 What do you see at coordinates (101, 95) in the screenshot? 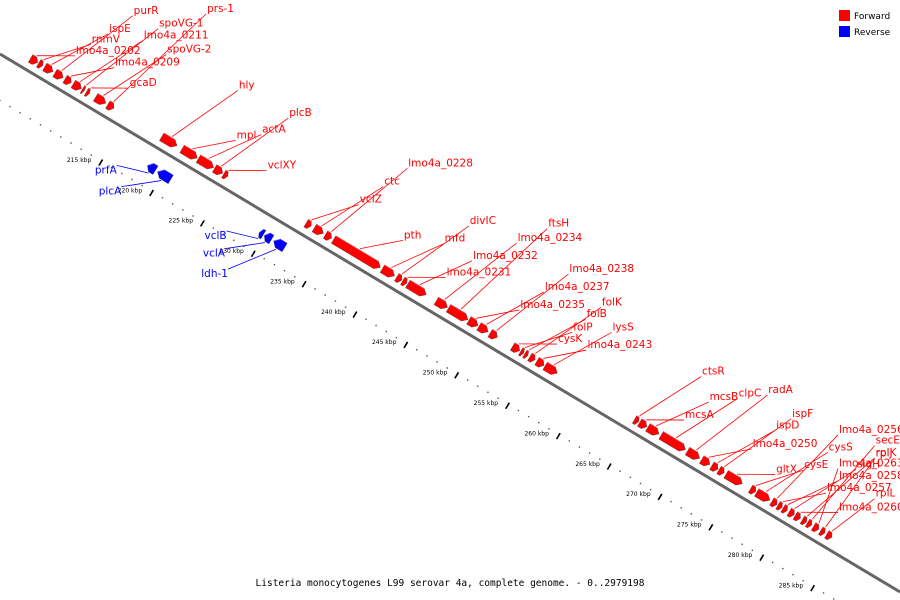
I see `gene-spovg-2-highlight` at bounding box center [101, 95].